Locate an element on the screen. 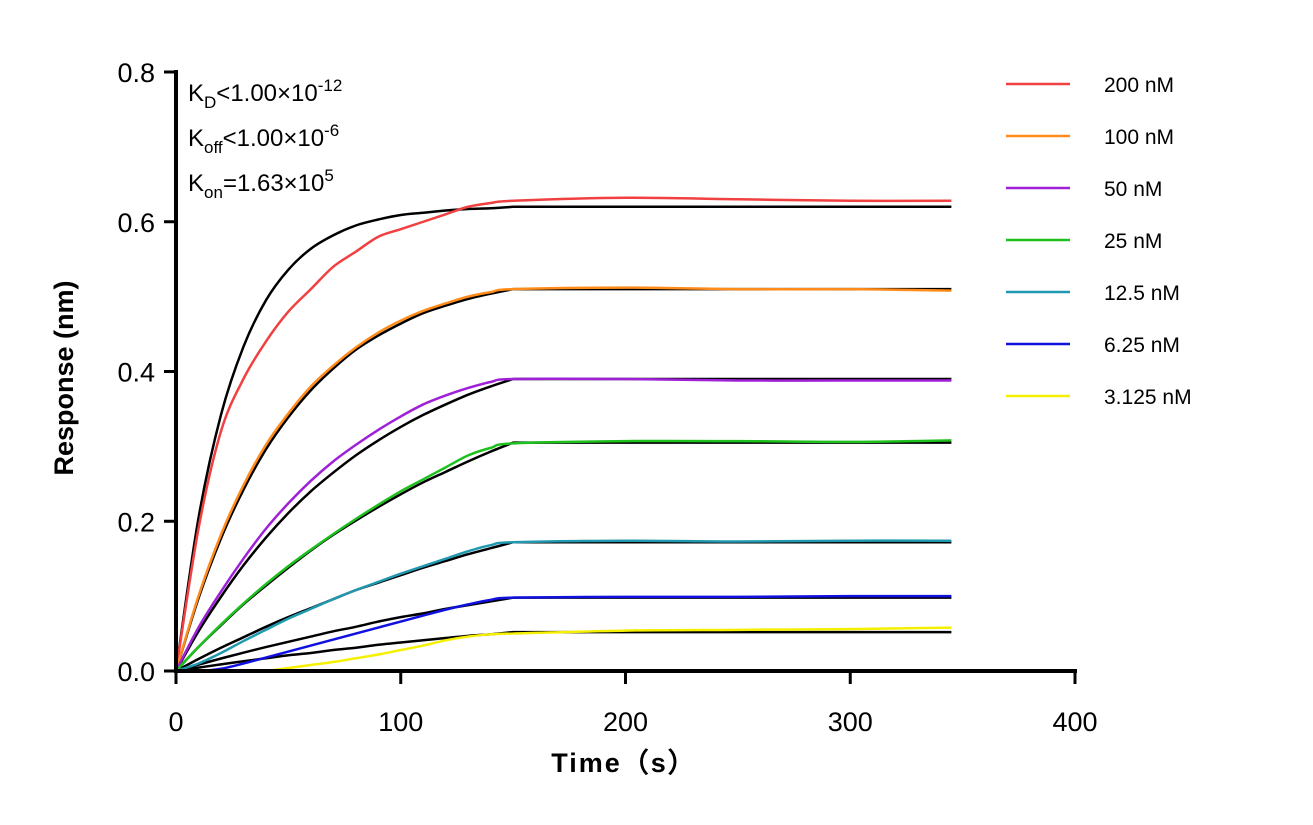 The height and width of the screenshot is (825, 1313). x-tick-label: 400 is located at coordinates (1074, 722).